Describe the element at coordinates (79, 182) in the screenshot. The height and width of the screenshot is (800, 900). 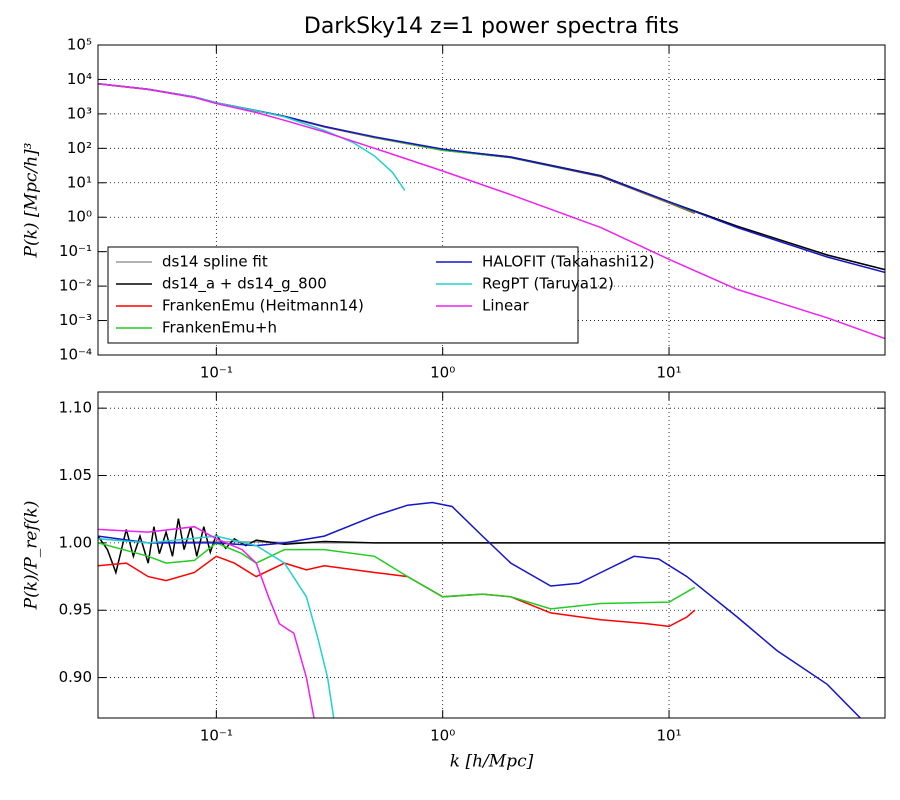
I see `y-tick-label: 10¹` at that location.